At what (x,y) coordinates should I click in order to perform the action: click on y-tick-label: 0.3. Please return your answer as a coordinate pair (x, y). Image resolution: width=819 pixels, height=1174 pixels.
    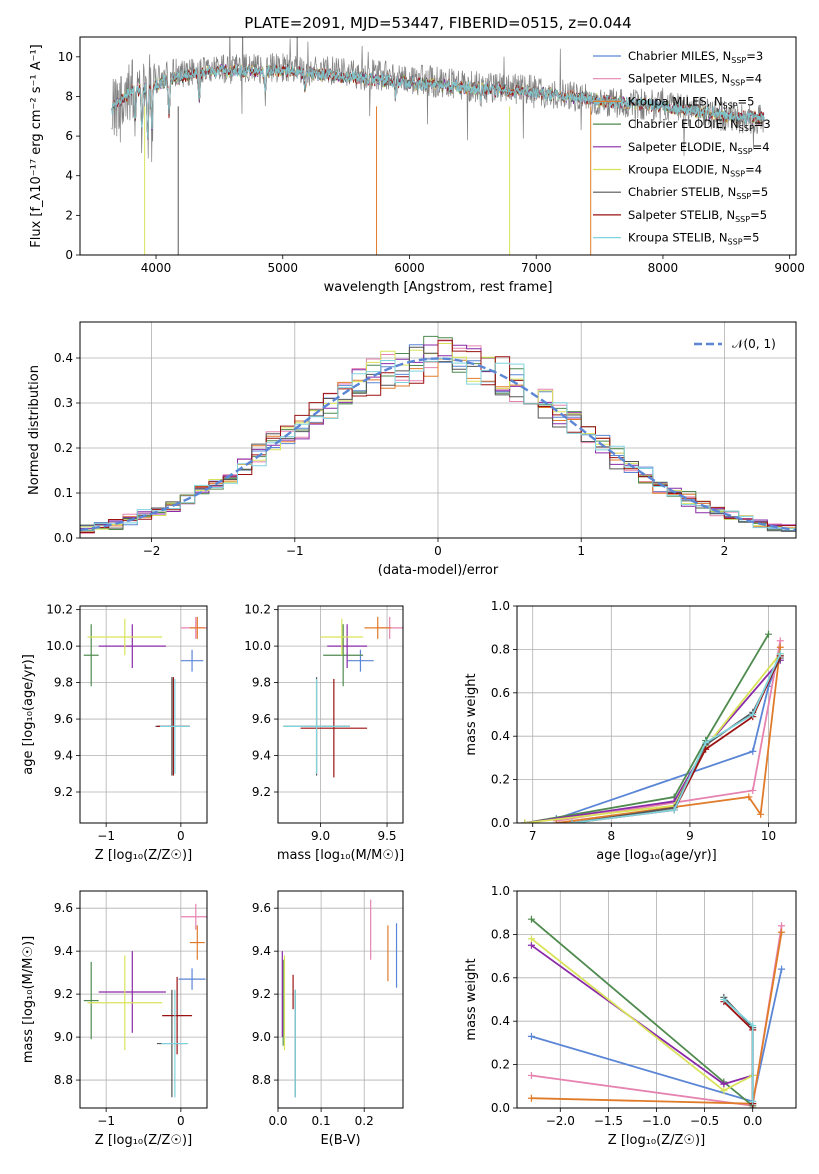
    Looking at the image, I should click on (63, 403).